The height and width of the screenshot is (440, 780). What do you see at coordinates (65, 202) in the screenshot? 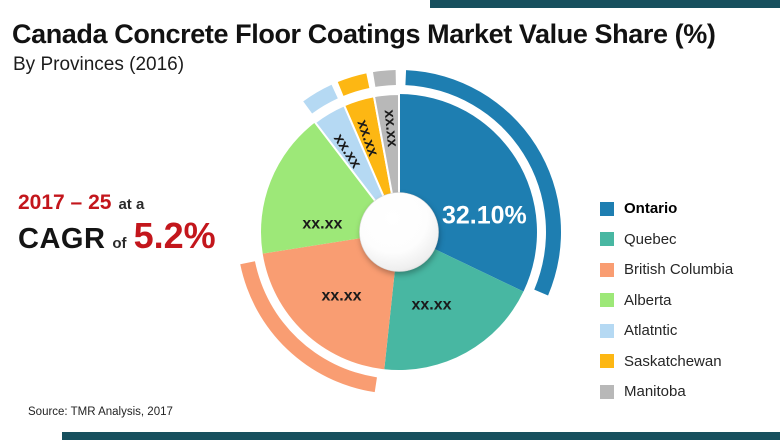
I see `cagr-range: 2017 – 25` at bounding box center [65, 202].